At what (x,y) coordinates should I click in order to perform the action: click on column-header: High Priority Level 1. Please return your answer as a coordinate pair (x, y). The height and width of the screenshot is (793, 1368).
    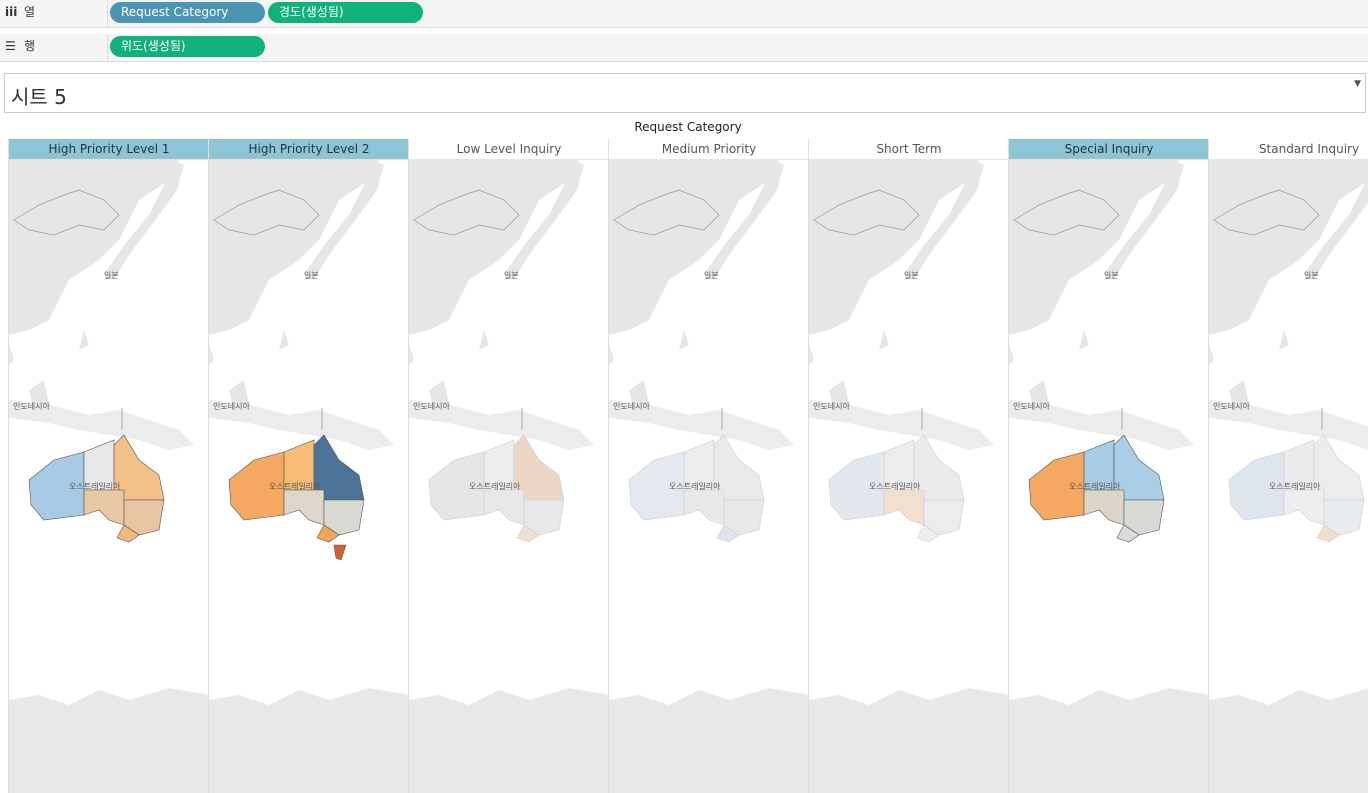
    Looking at the image, I should click on (109, 149).